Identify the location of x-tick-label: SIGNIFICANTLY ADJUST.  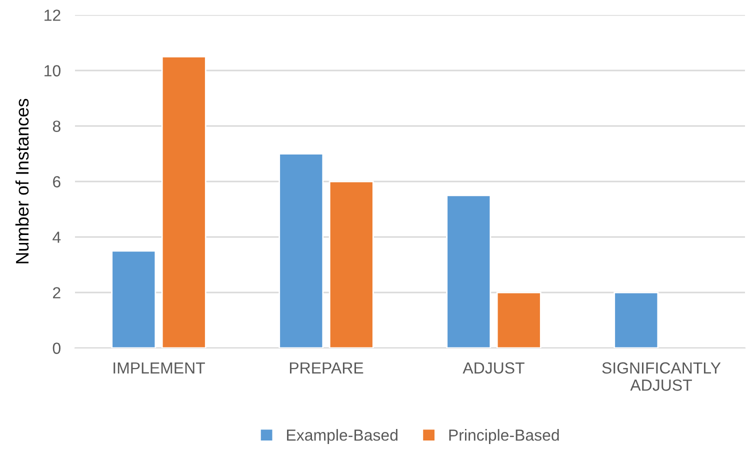
(661, 376).